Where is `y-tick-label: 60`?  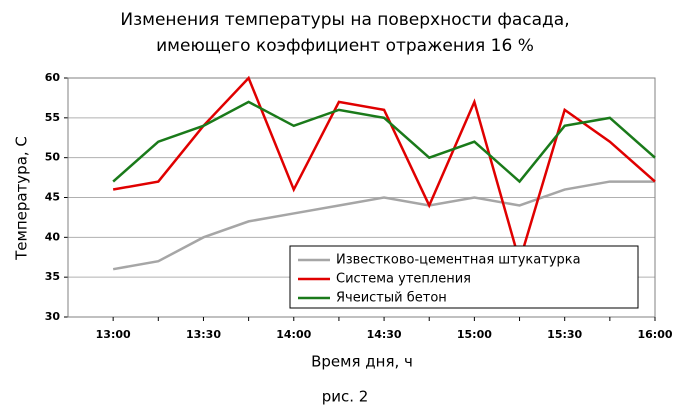
y-tick-label: 60 is located at coordinates (53, 77).